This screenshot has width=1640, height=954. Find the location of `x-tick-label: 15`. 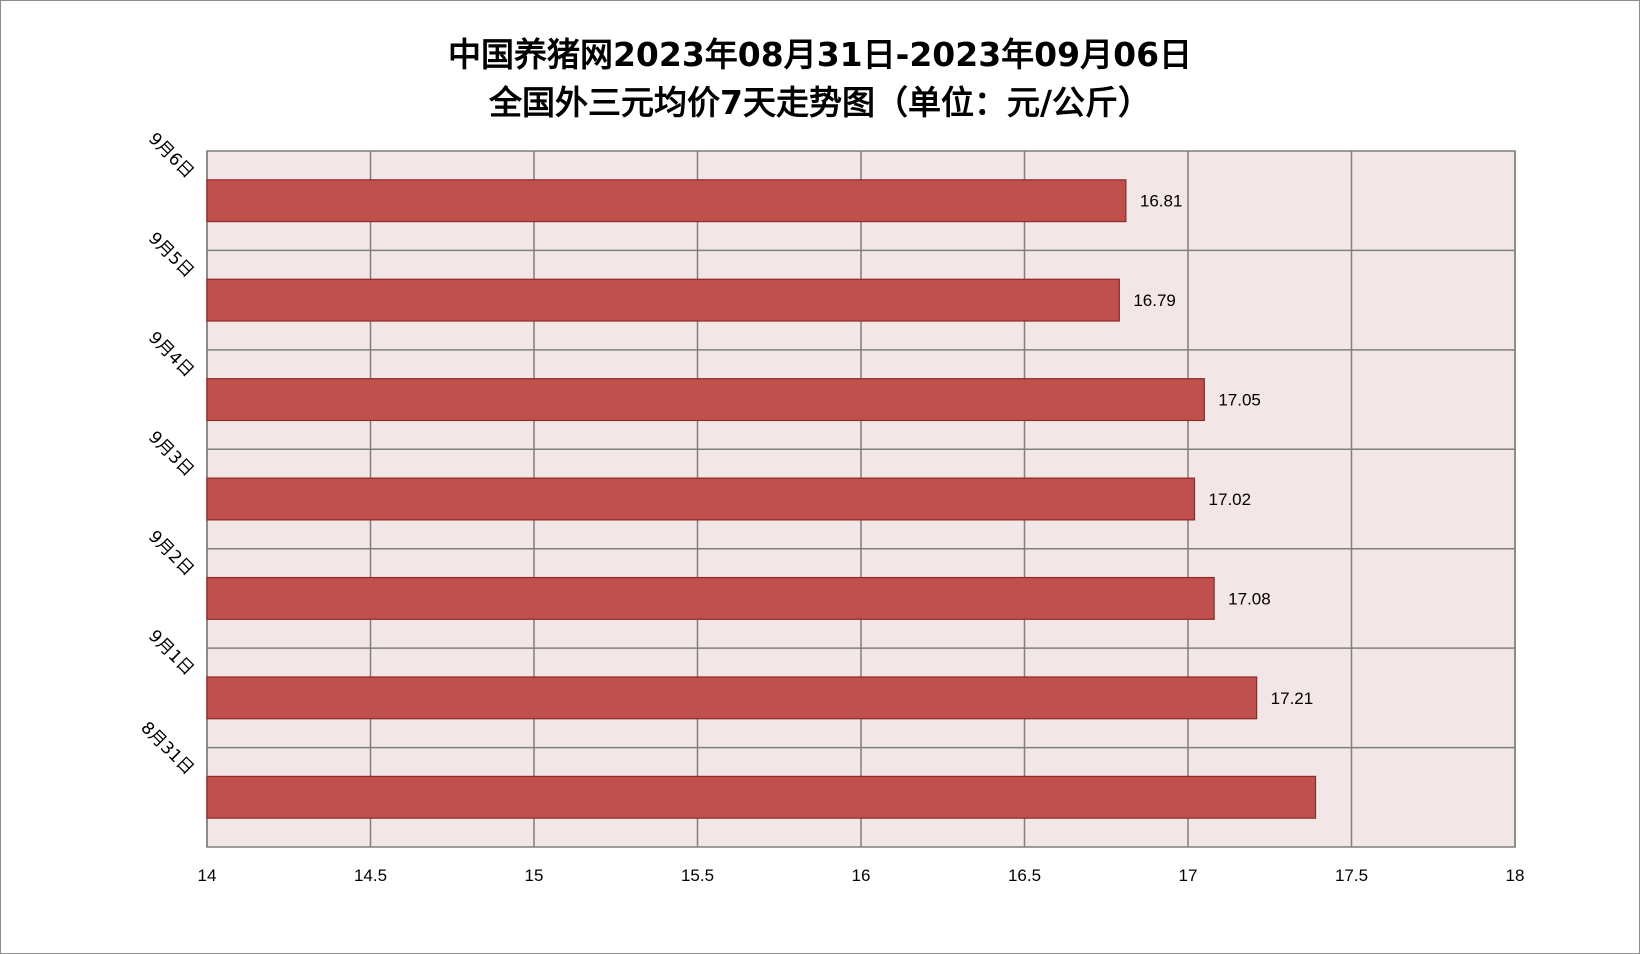

x-tick-label: 15 is located at coordinates (534, 875).